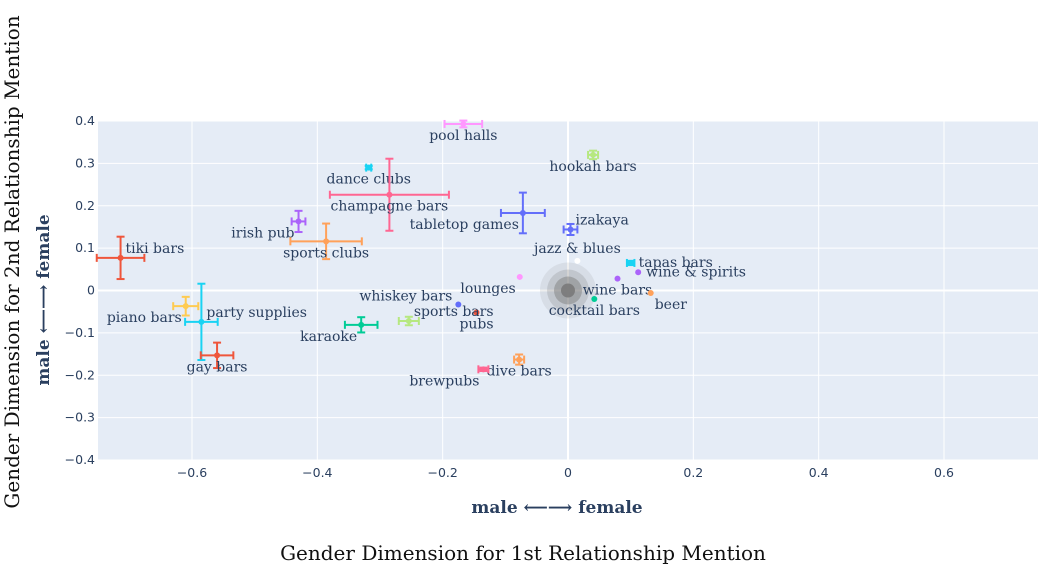  Describe the element at coordinates (696, 272) in the screenshot. I see `data-point-label: wine & spirits` at that location.